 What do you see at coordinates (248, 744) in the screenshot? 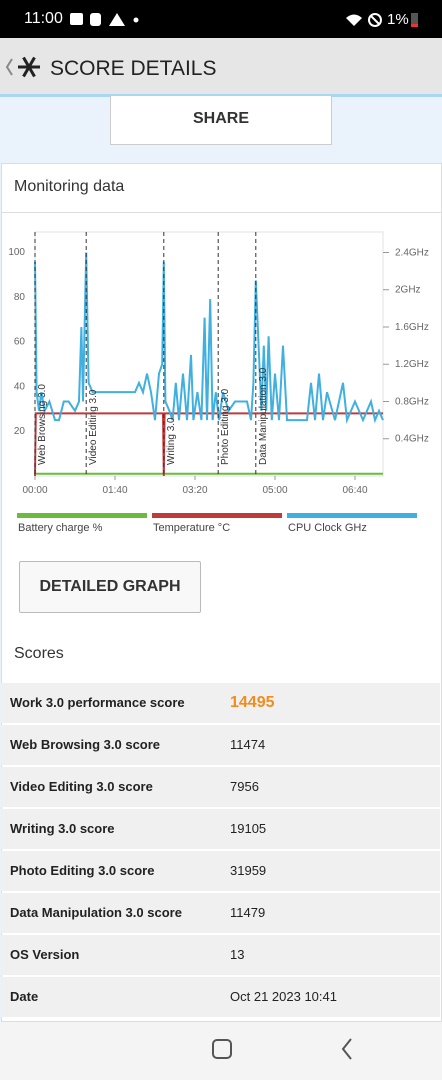
I see `score-value: 11474` at bounding box center [248, 744].